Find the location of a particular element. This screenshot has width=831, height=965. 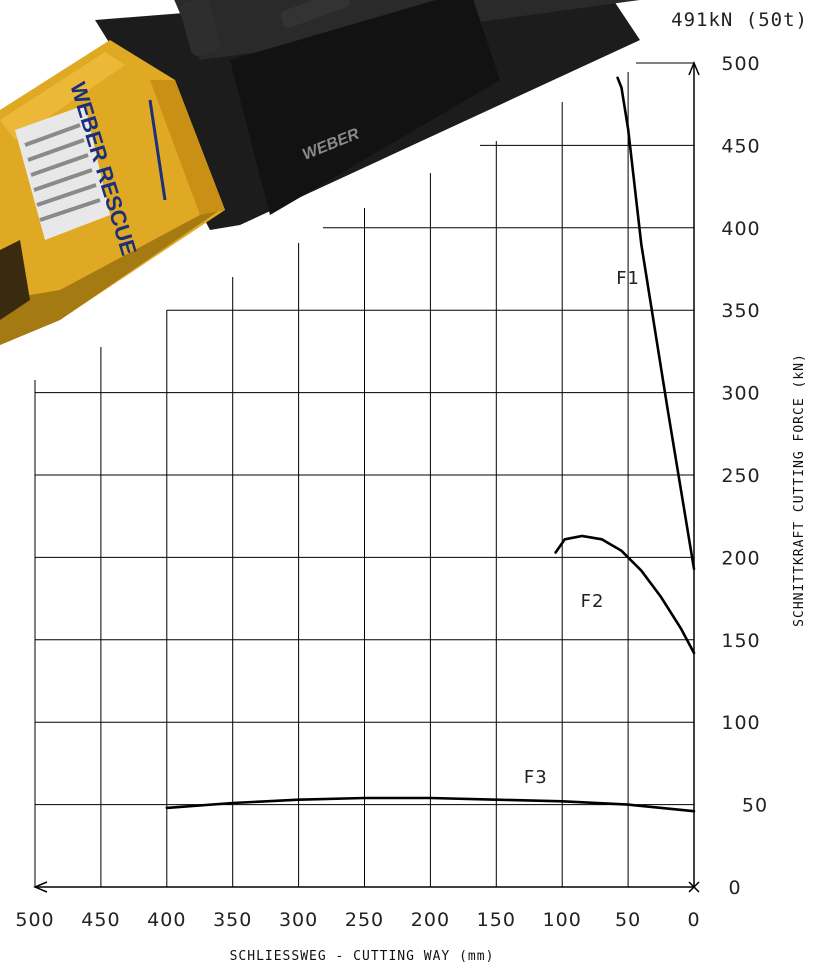

x-tick-label: 0 is located at coordinates (693, 920).